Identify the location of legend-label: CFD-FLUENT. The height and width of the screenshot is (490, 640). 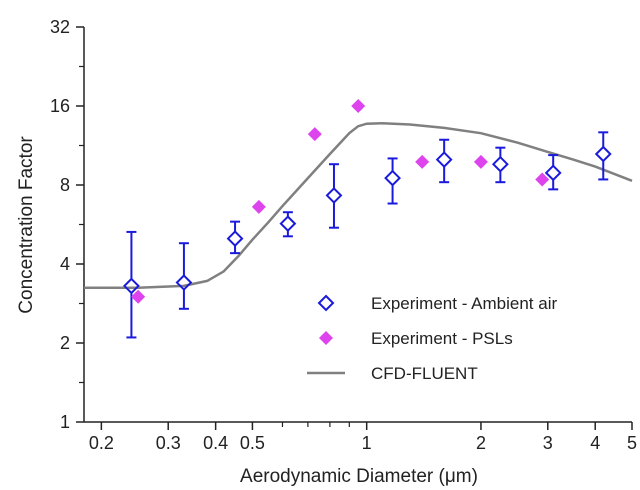
(424, 373).